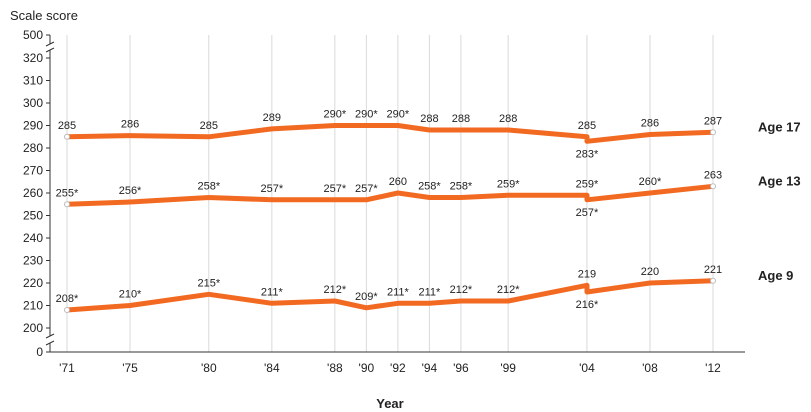 This screenshot has width=811, height=412. What do you see at coordinates (33, 171) in the screenshot?
I see `y-tick-label: 270` at bounding box center [33, 171].